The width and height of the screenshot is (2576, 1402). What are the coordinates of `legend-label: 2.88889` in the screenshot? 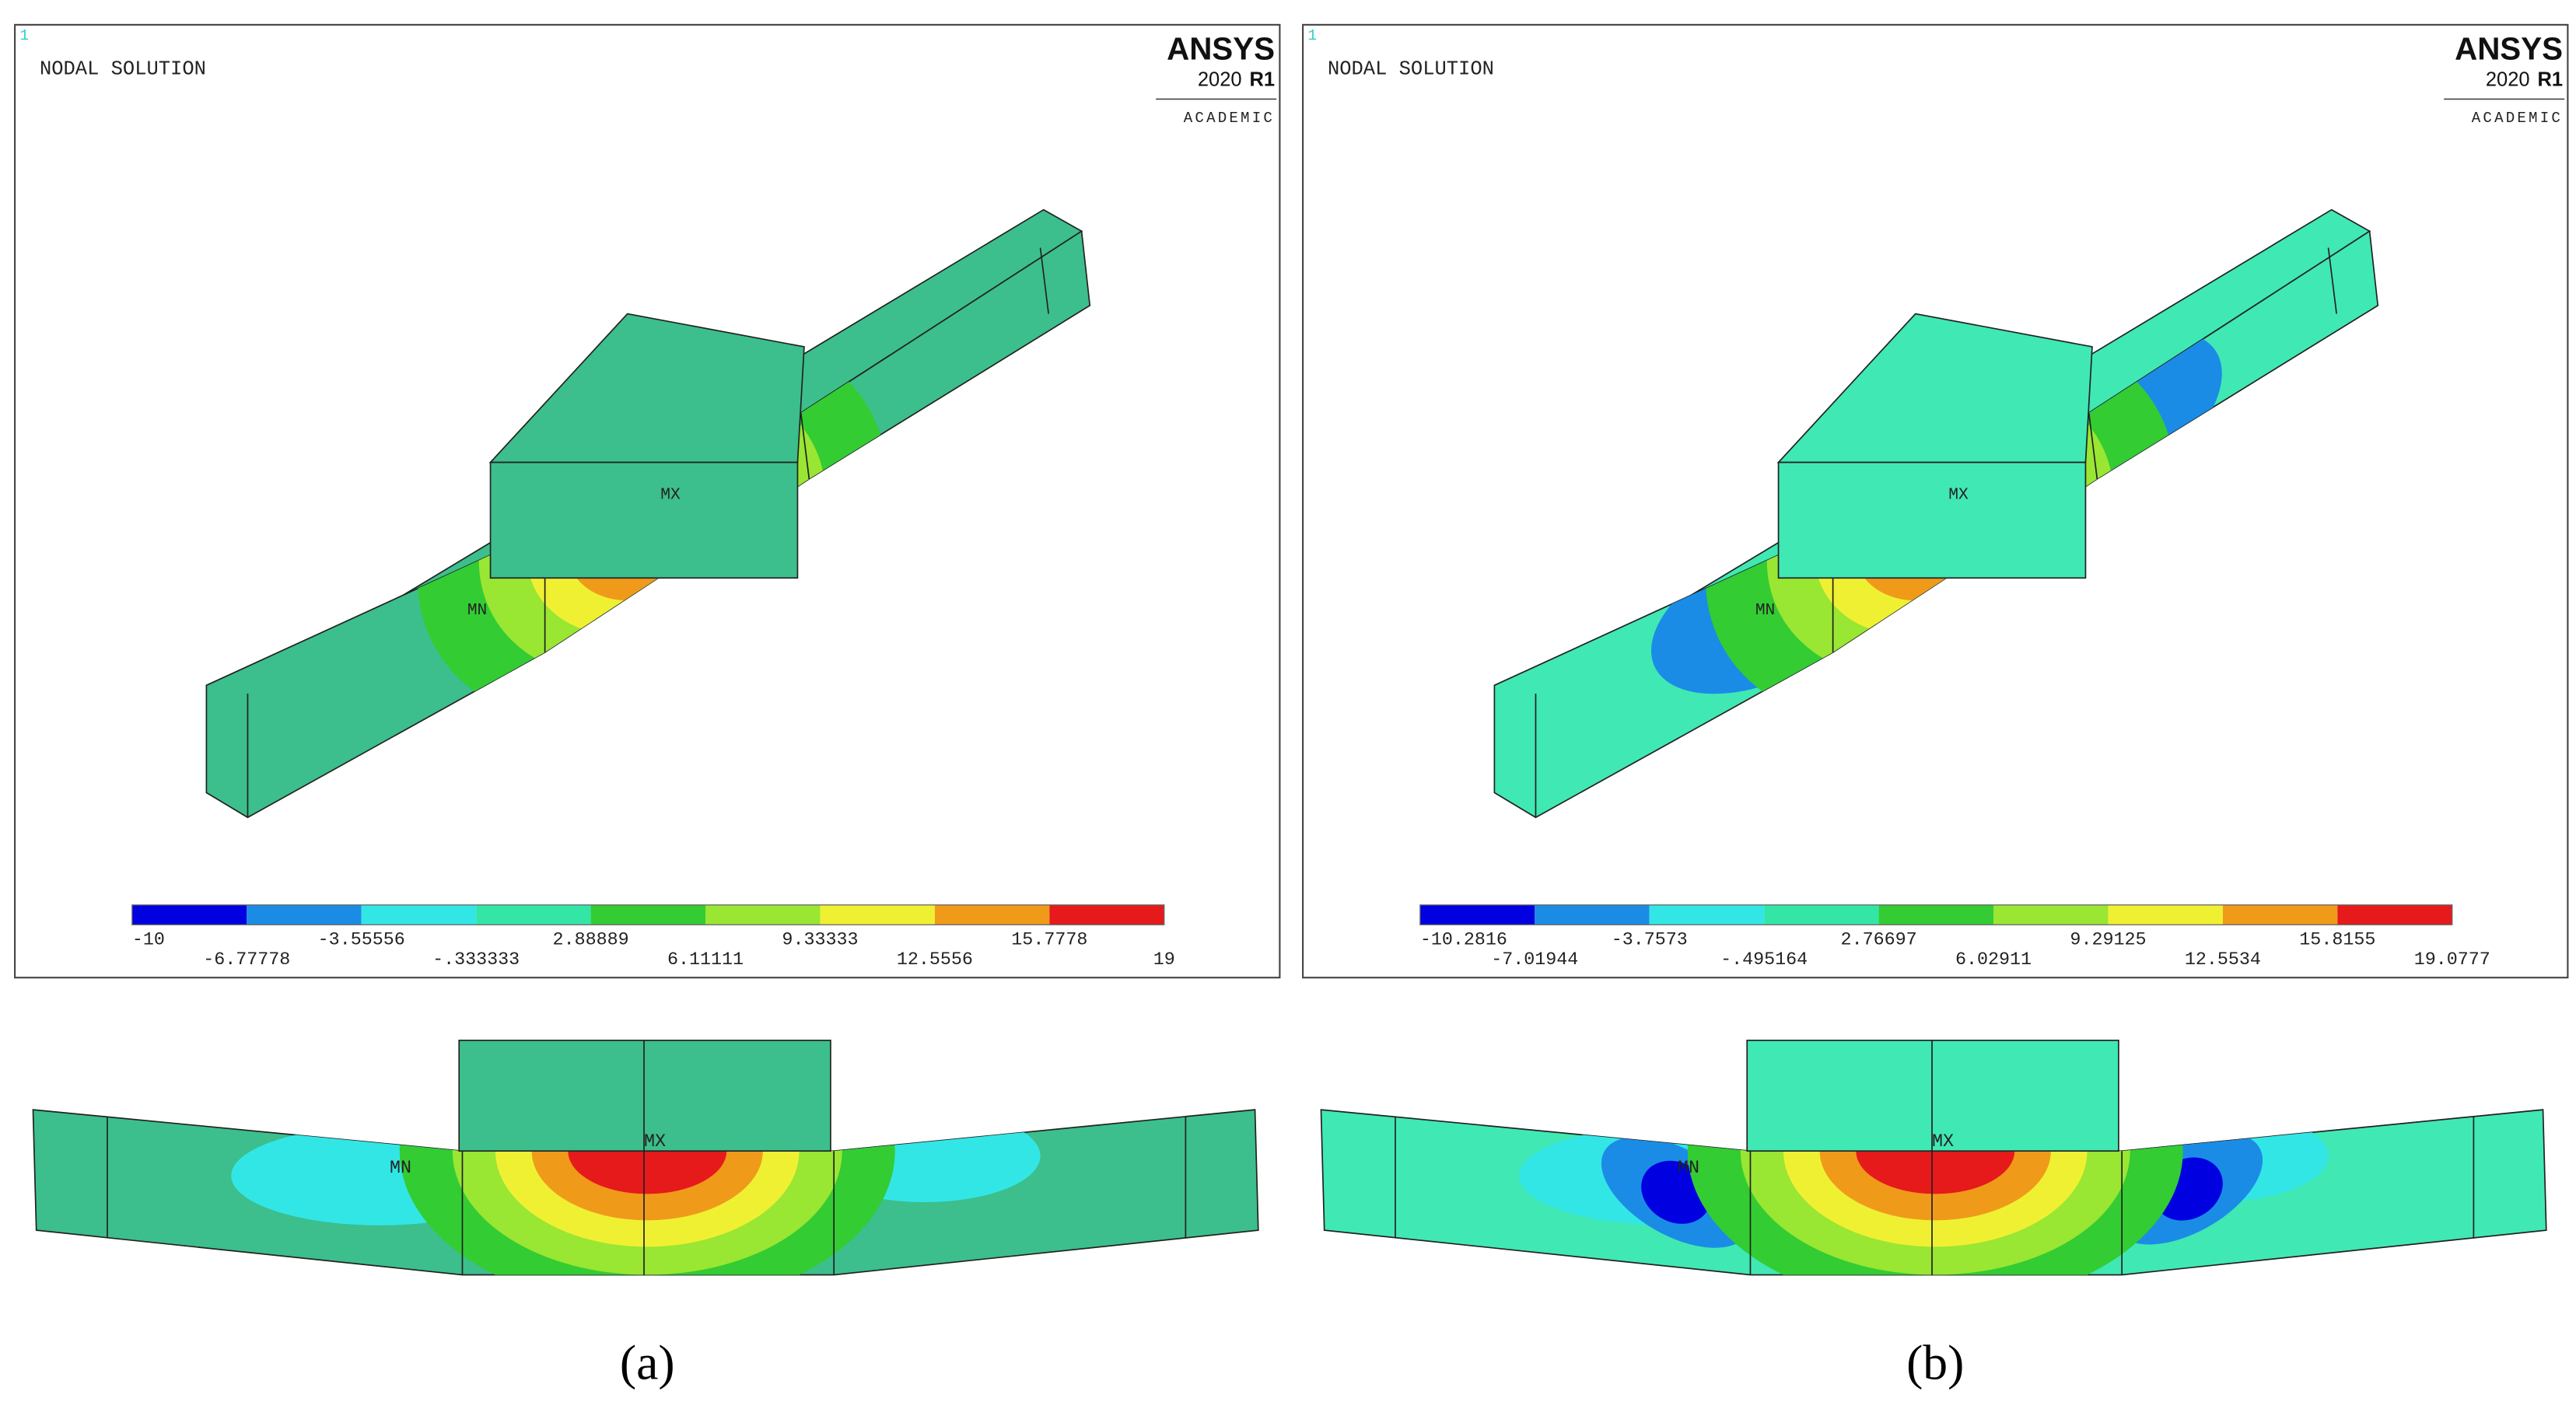 It's located at (591, 941).